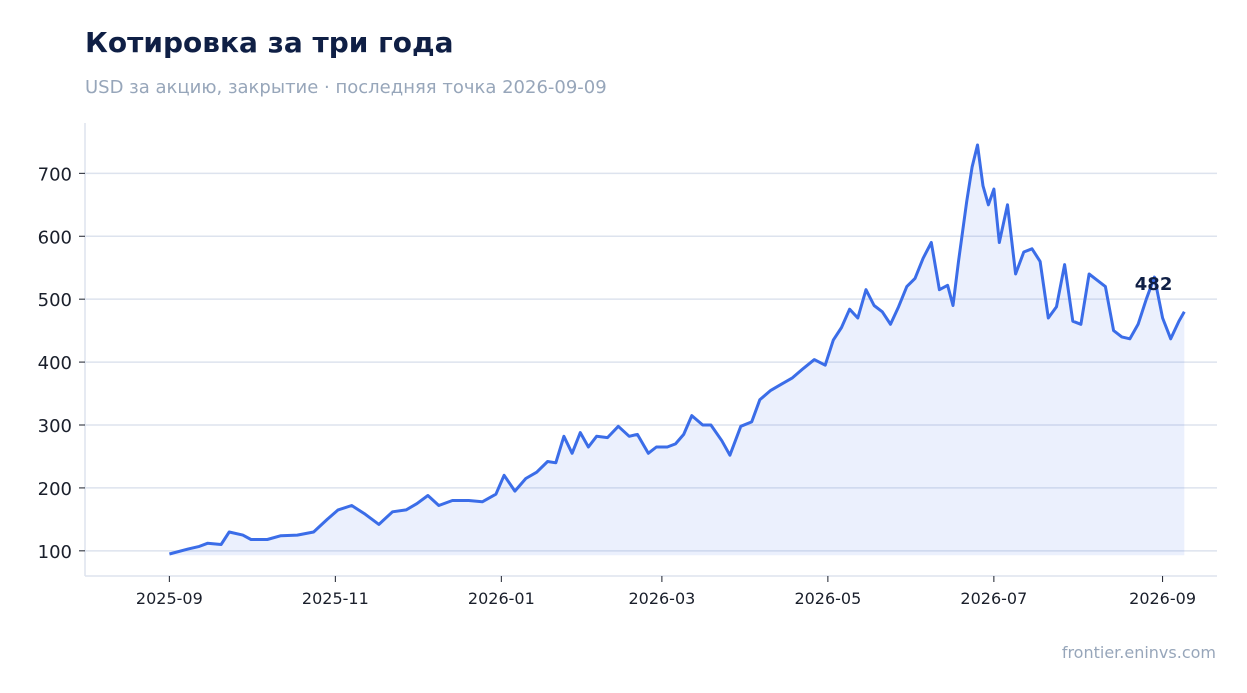  I want to click on y-tick-label: 600, so click(55, 237).